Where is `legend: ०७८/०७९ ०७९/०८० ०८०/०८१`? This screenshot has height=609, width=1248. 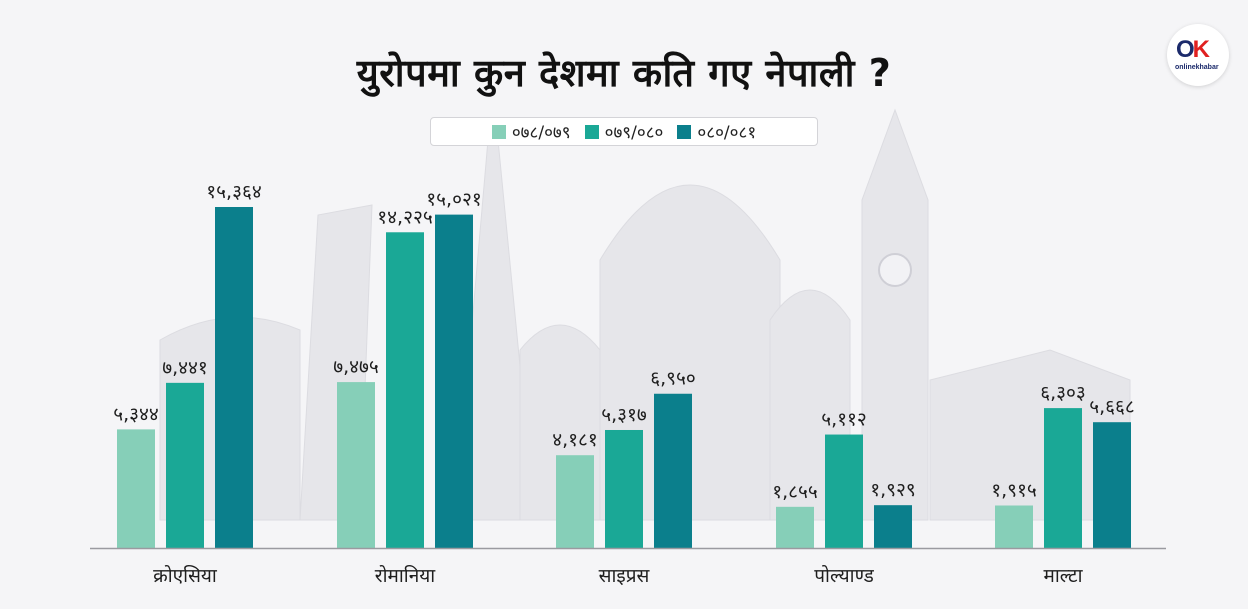 legend: ०७८/०७९ ०७९/०८० ०८०/०८१ is located at coordinates (624, 131).